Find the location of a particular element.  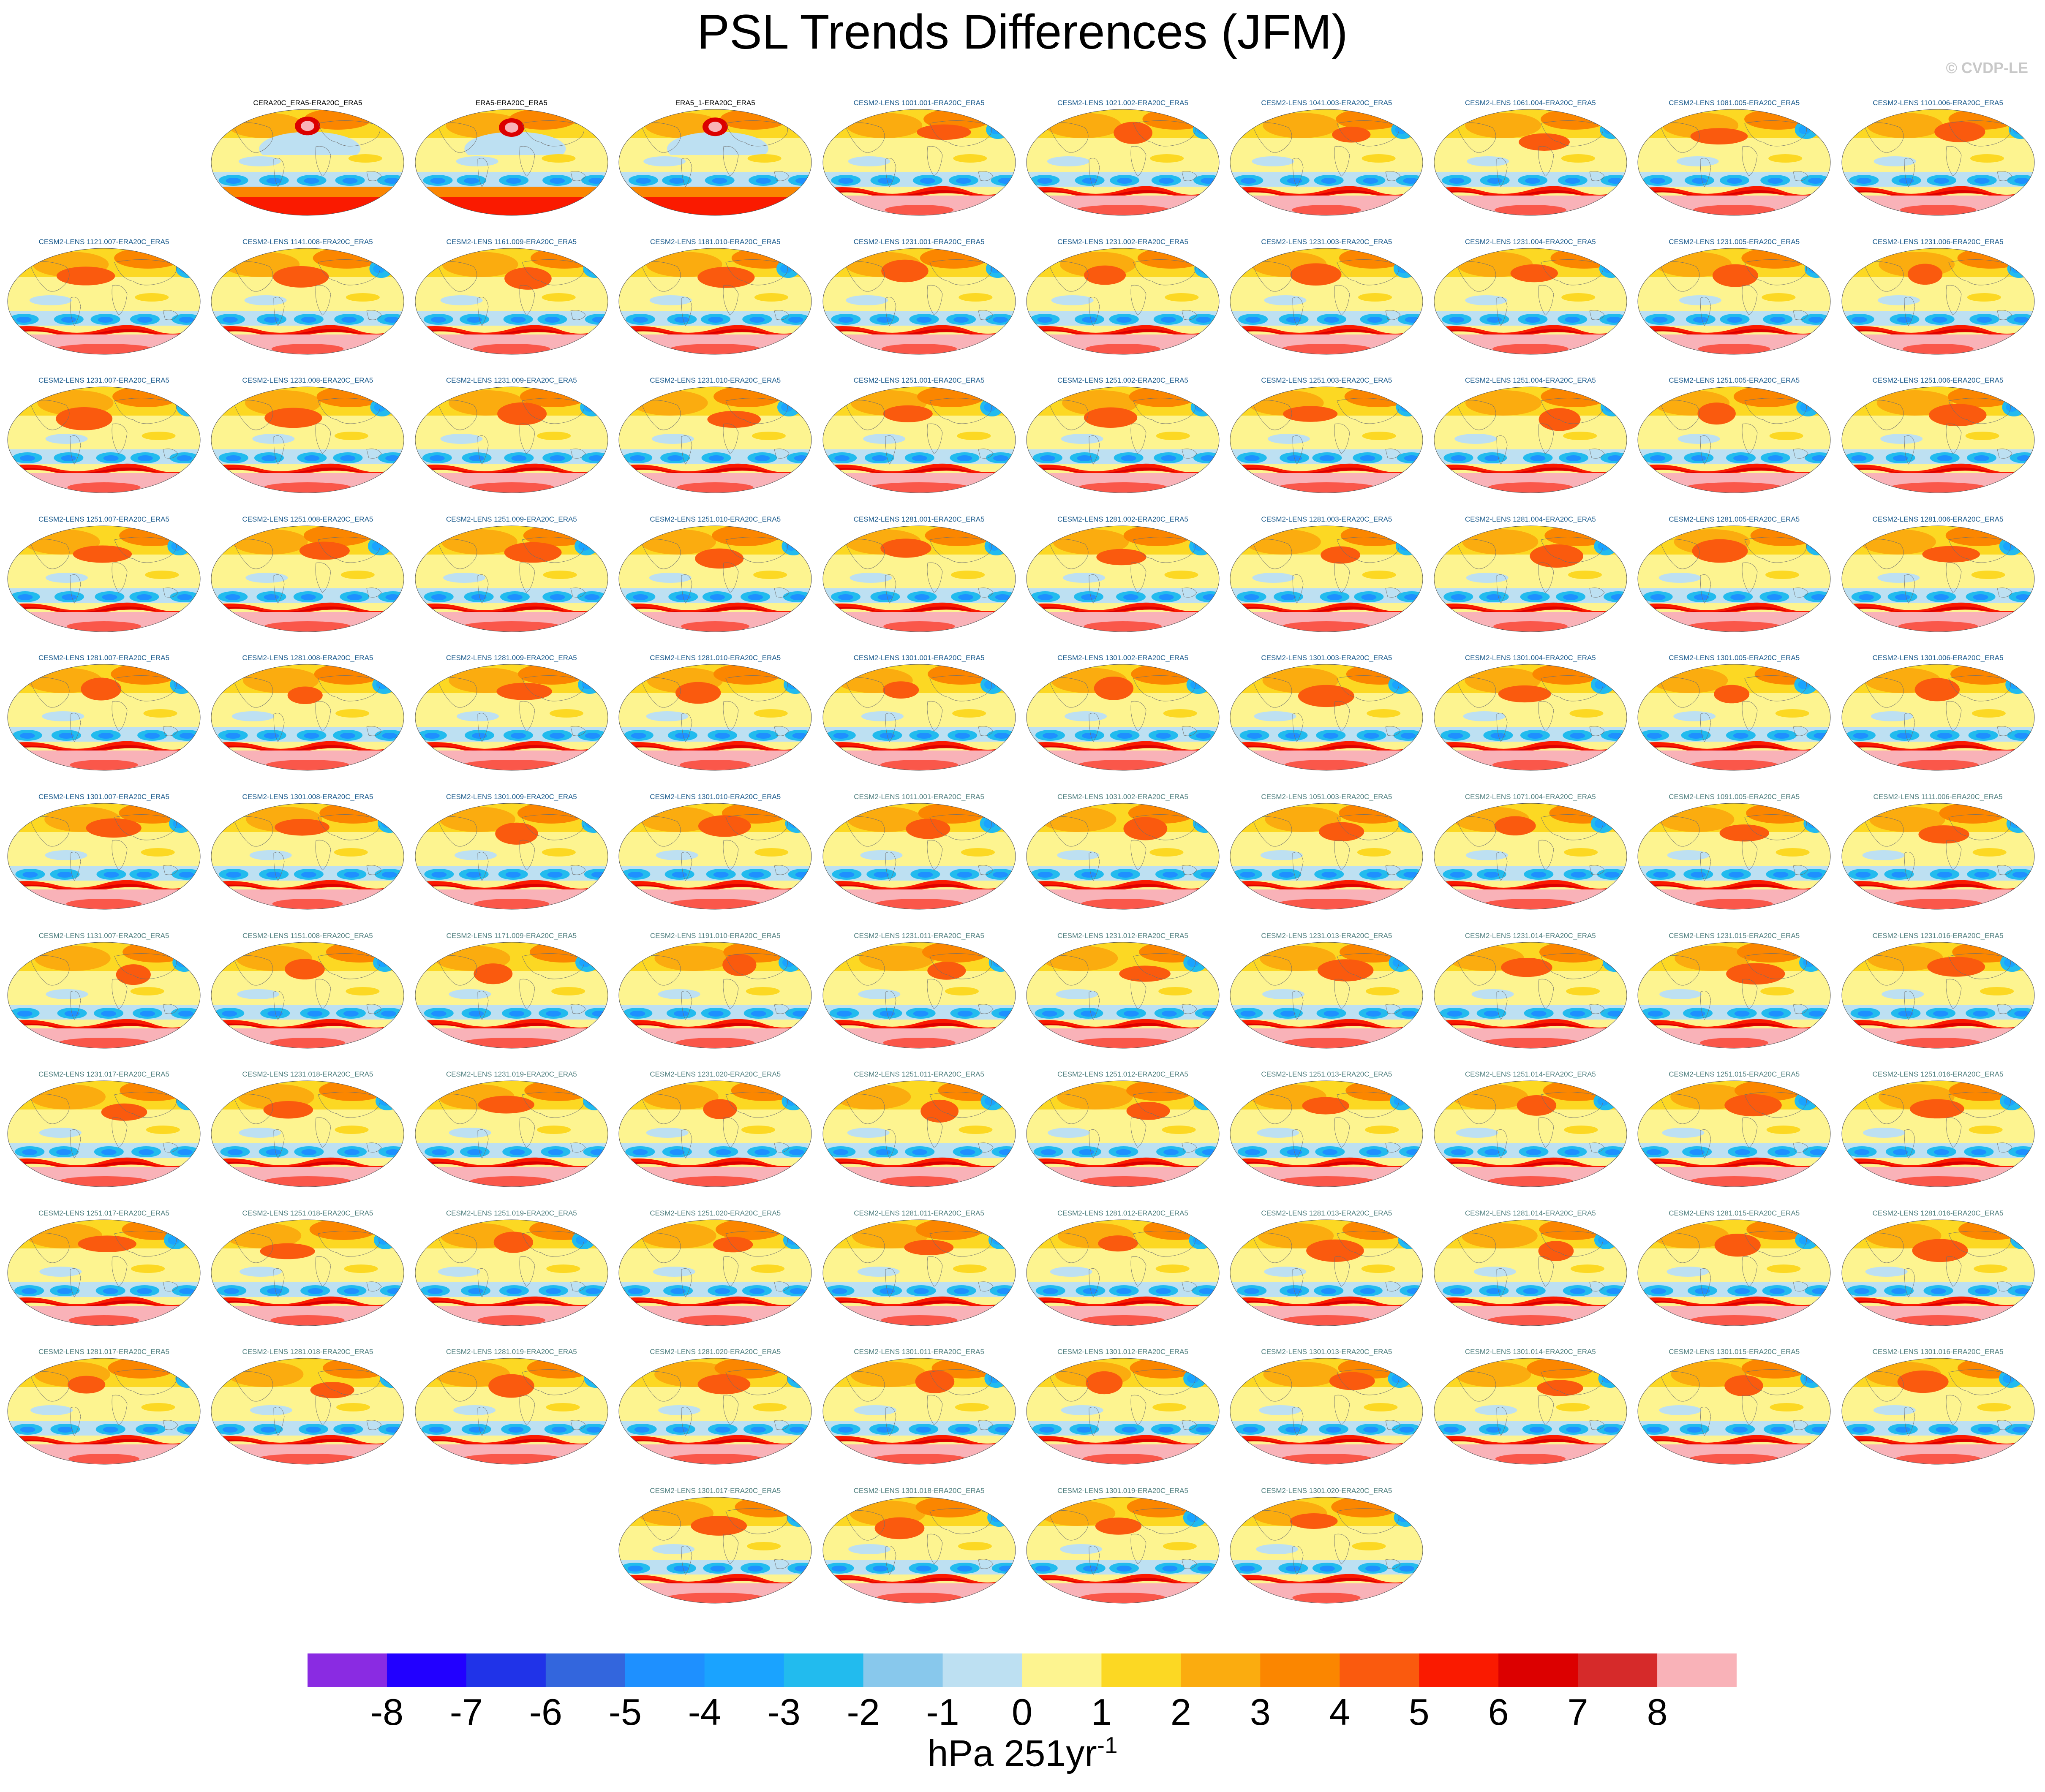

panel-title: CESM2-LENS 1281.015-ERA20C_ERA5 is located at coordinates (1735, 1213).